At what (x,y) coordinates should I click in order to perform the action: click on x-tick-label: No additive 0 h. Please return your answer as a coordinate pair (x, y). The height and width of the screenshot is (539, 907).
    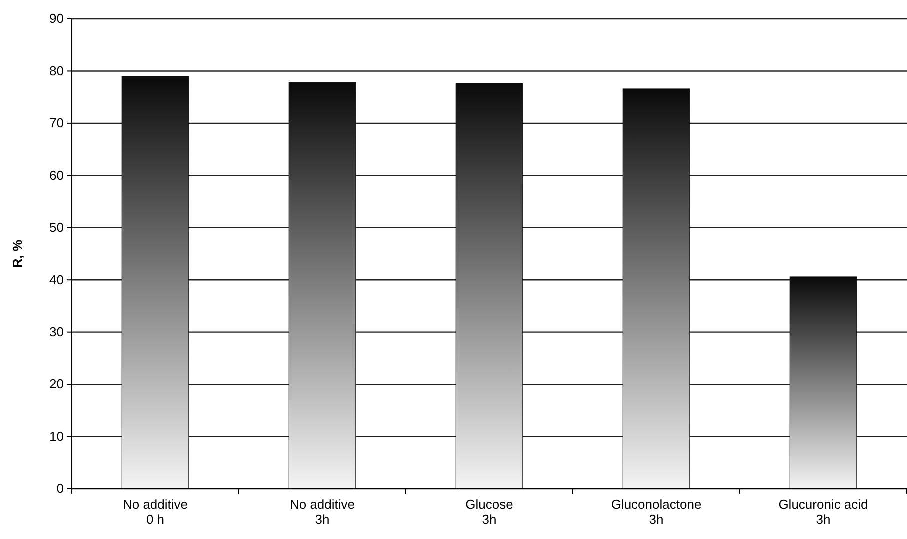
    Looking at the image, I should click on (155, 512).